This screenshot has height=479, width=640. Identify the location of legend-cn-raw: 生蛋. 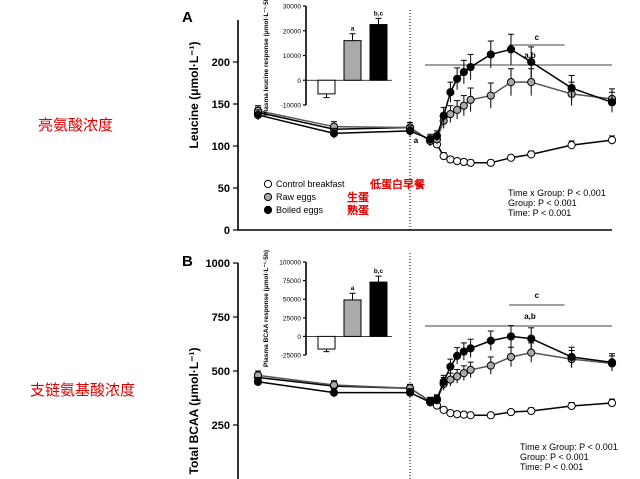
(358, 197).